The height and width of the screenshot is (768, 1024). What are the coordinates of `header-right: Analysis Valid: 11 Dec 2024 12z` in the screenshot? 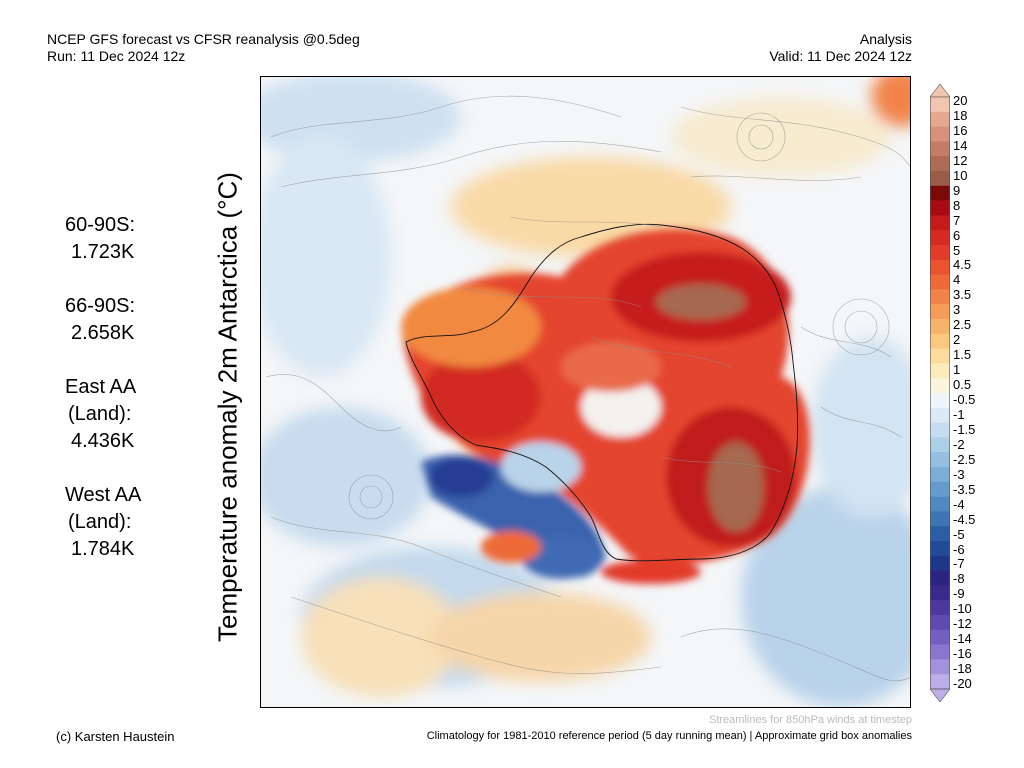 It's located at (840, 48).